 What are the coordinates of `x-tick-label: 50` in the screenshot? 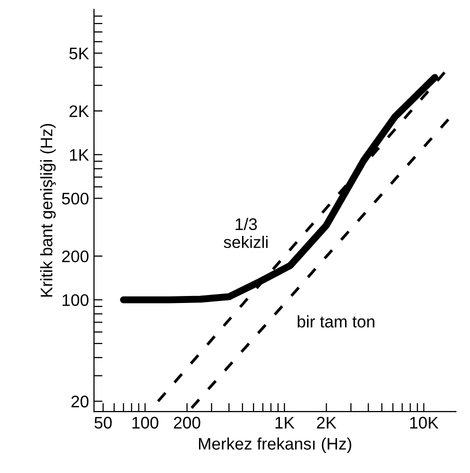 It's located at (103, 422).